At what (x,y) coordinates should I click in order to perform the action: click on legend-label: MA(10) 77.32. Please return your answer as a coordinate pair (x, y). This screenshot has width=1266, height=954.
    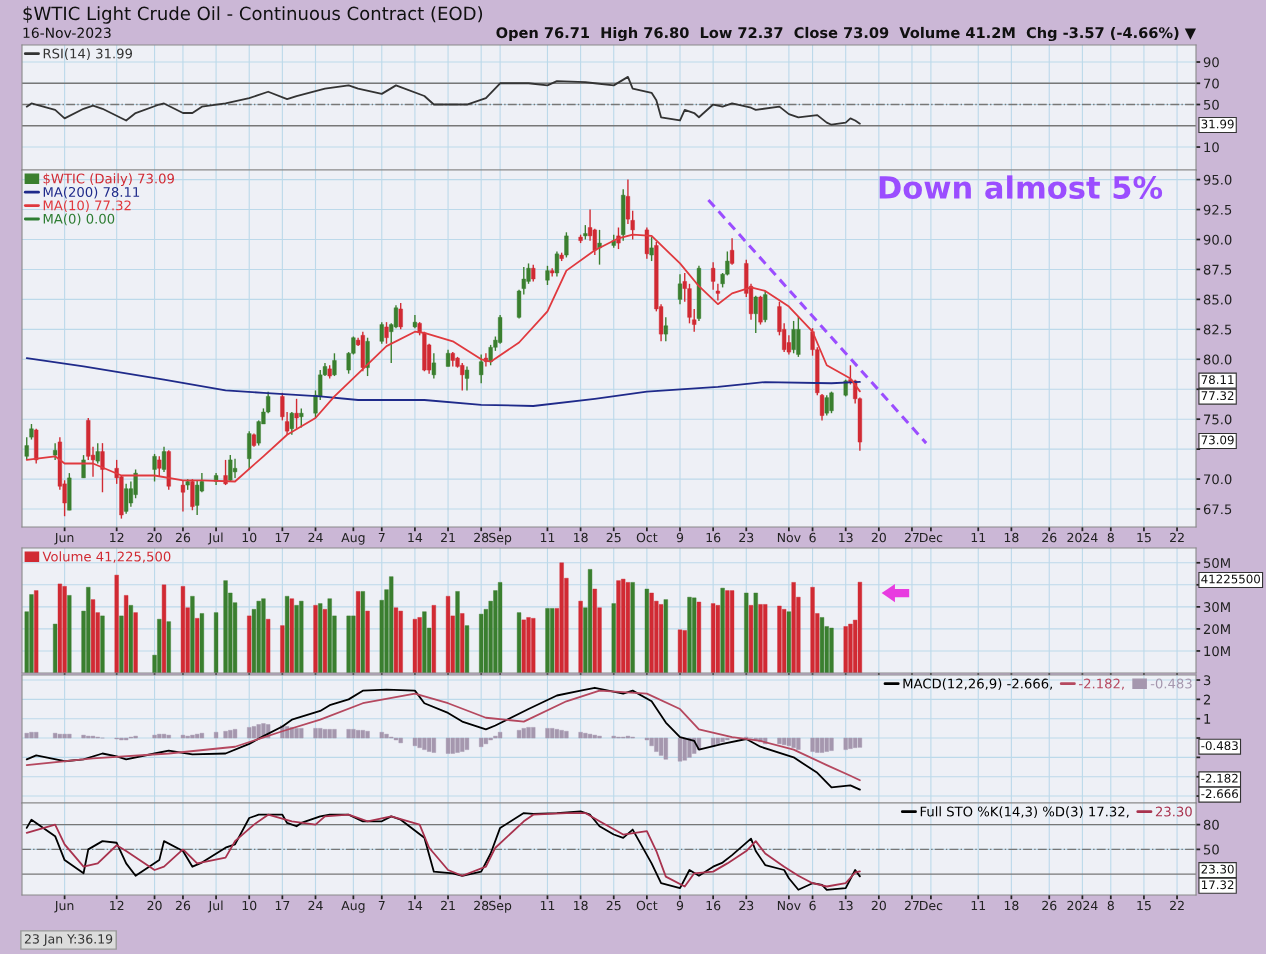
    Looking at the image, I should click on (87, 206).